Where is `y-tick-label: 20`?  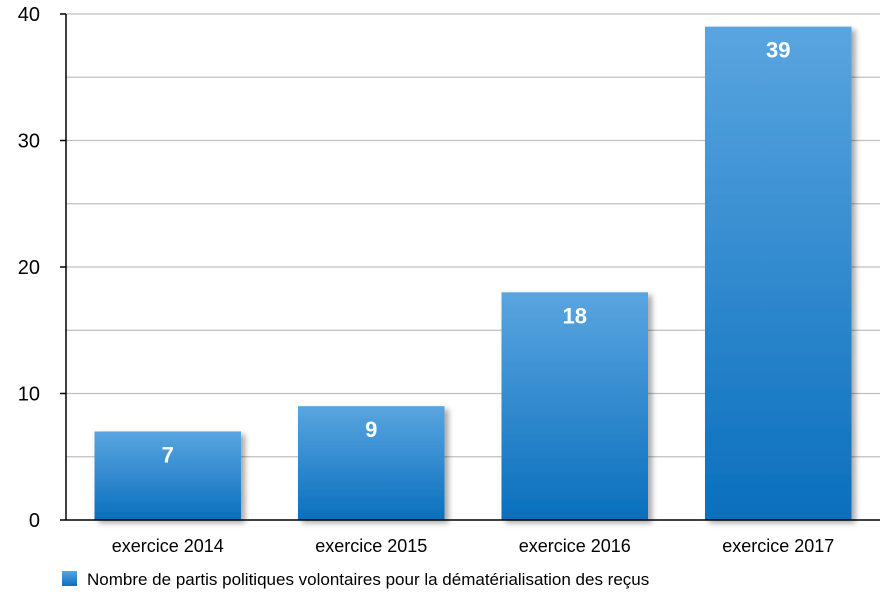
y-tick-label: 20 is located at coordinates (29, 268).